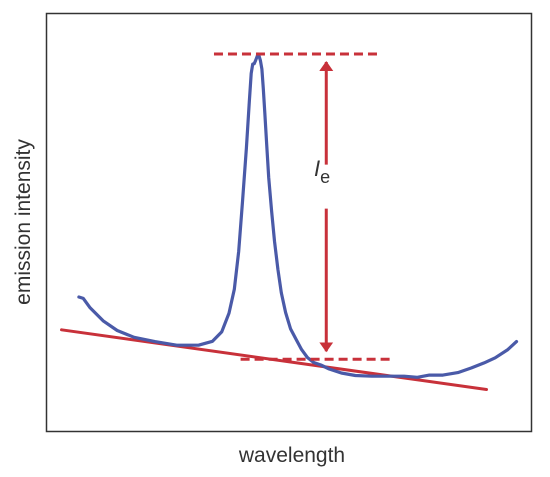  Describe the element at coordinates (291, 455) in the screenshot. I see `x-axis-label: wavelength` at that location.